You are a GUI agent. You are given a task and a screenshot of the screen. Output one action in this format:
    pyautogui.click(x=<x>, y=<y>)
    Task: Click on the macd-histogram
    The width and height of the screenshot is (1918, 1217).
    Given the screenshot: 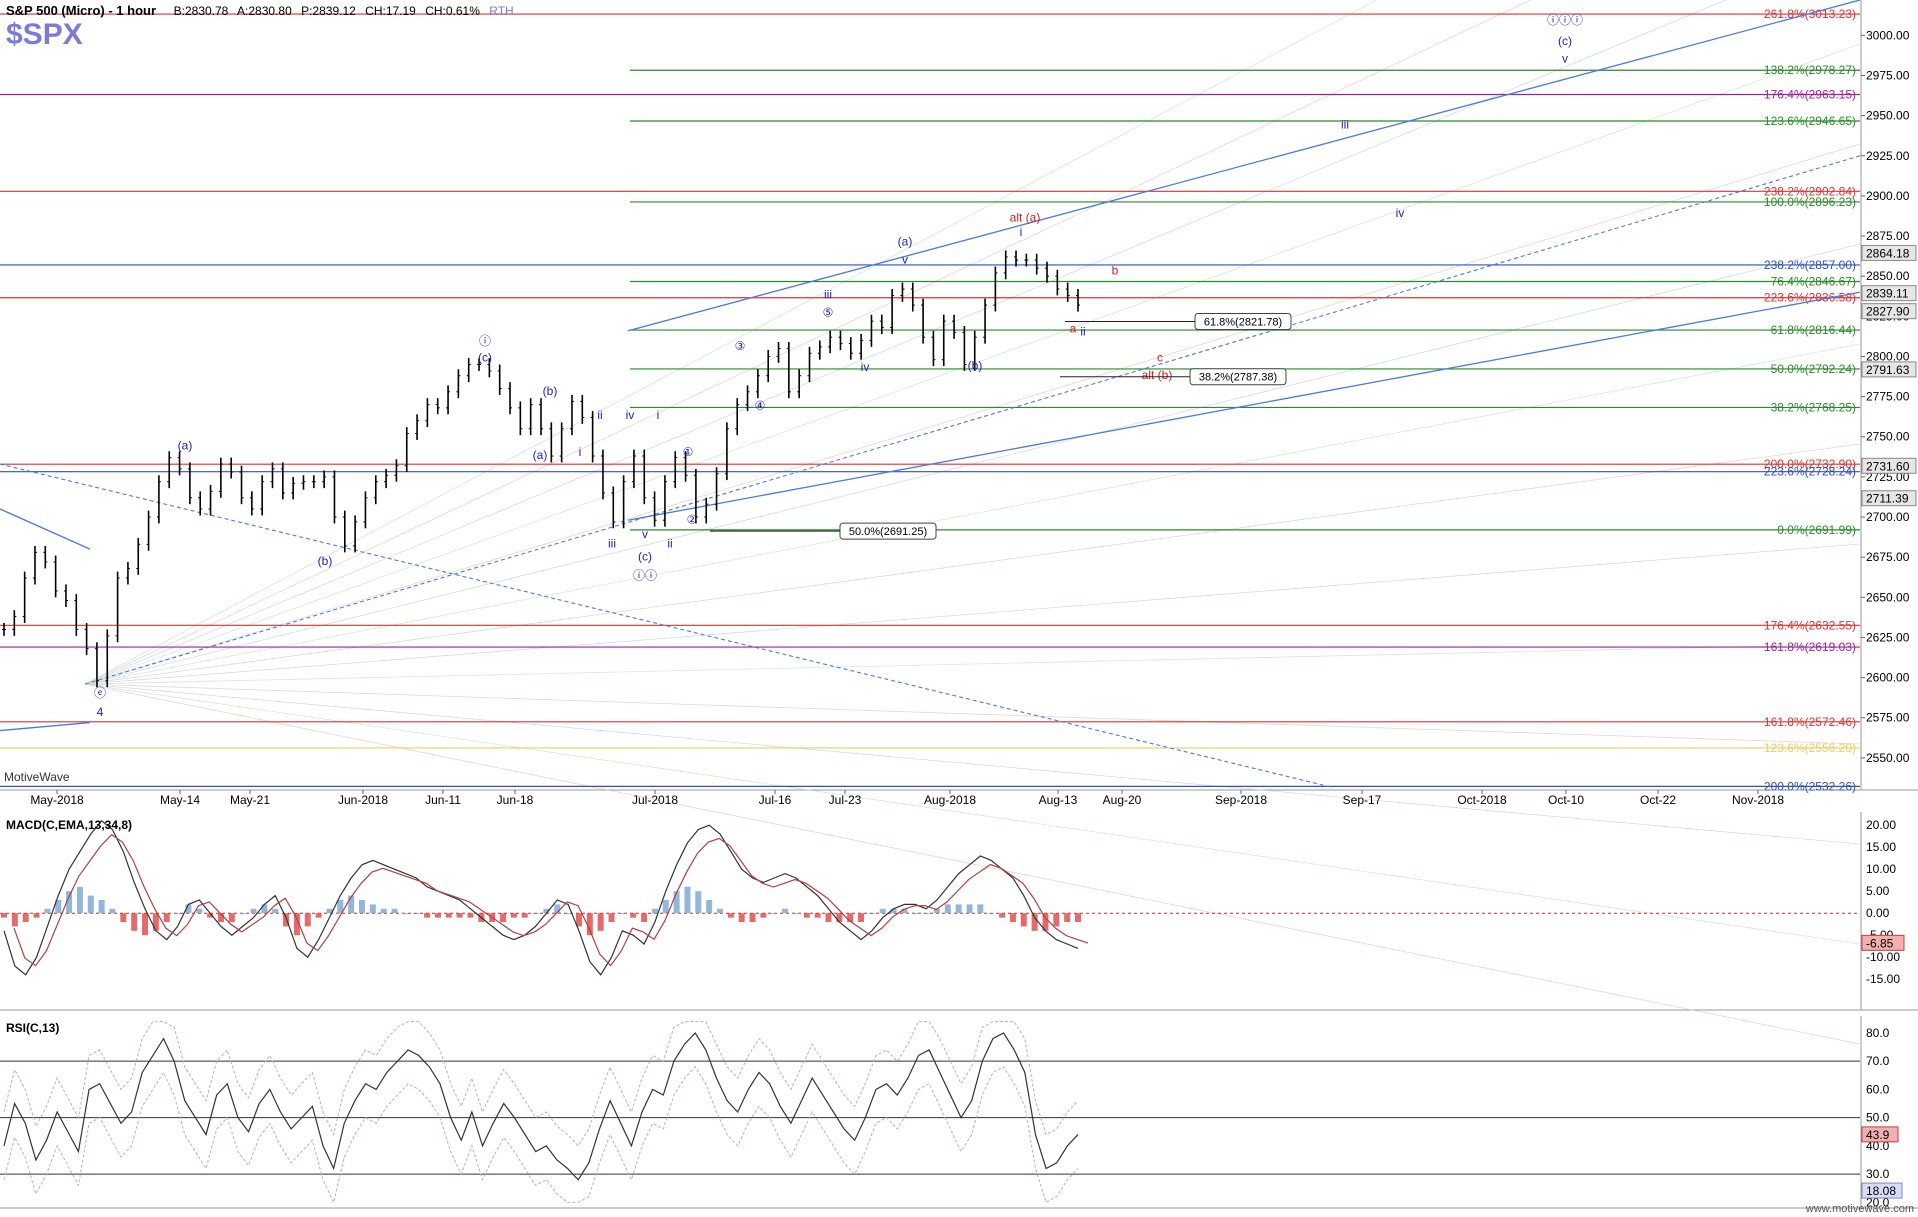 What is the action you would take?
    pyautogui.click(x=541, y=911)
    